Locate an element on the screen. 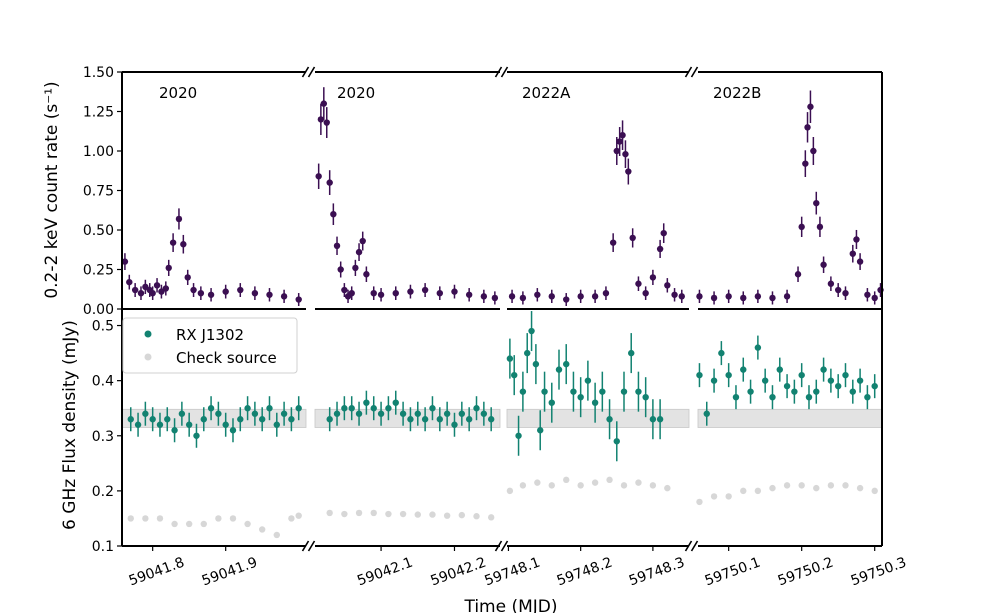  xtick-label-0-1: 59041.9 is located at coordinates (230, 572).